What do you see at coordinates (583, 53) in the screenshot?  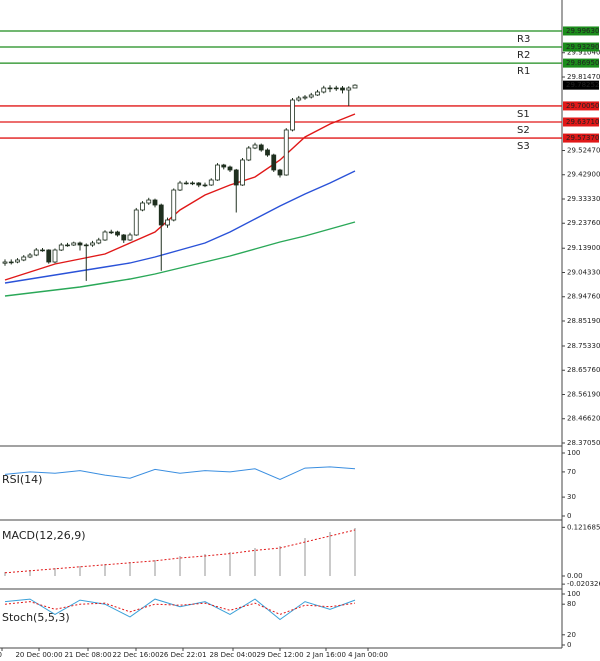 I see `y-tick-label: 29.91040` at bounding box center [583, 53].